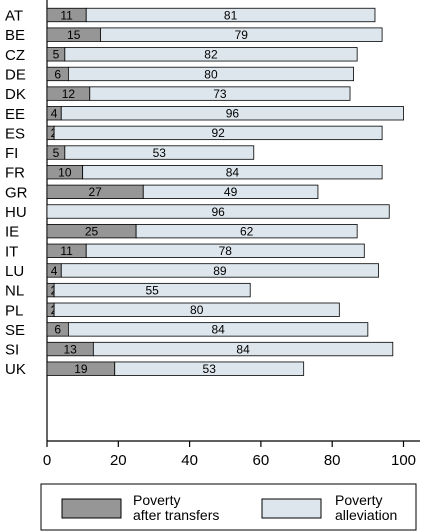 The width and height of the screenshot is (421, 532). What do you see at coordinates (65, 173) in the screenshot?
I see `data-label-after-transfers-FR: 10` at bounding box center [65, 173].